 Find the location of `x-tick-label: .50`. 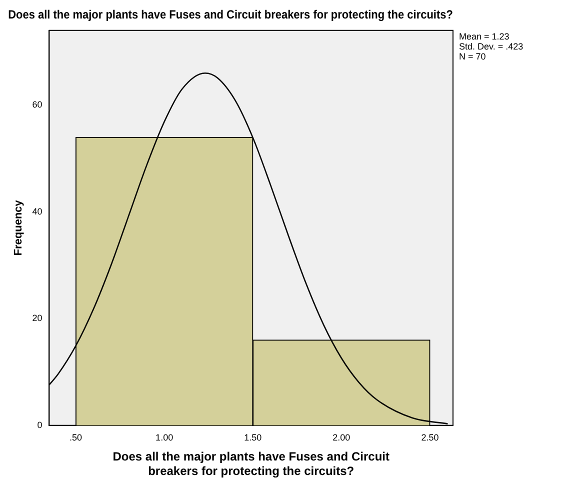

x-tick-label: .50 is located at coordinates (76, 437).